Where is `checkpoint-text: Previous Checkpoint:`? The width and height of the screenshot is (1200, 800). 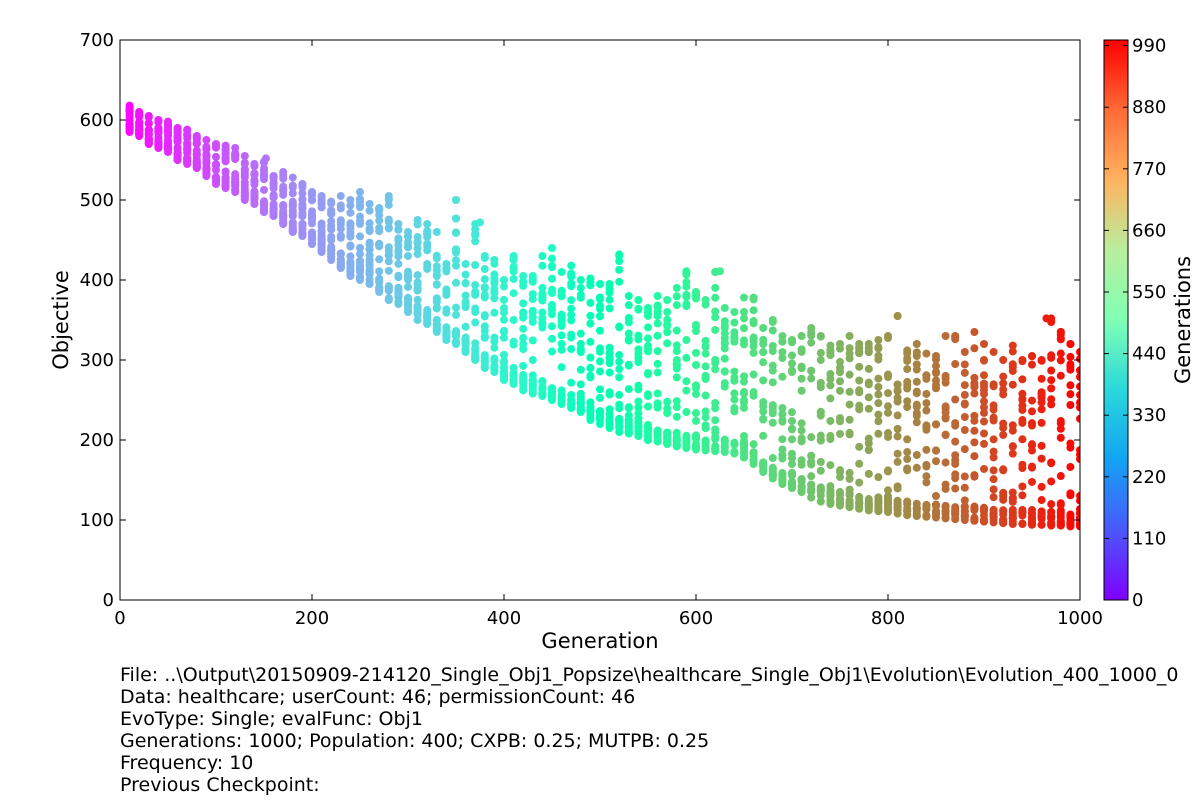 checkpoint-text: Previous Checkpoint: is located at coordinates (220, 785).